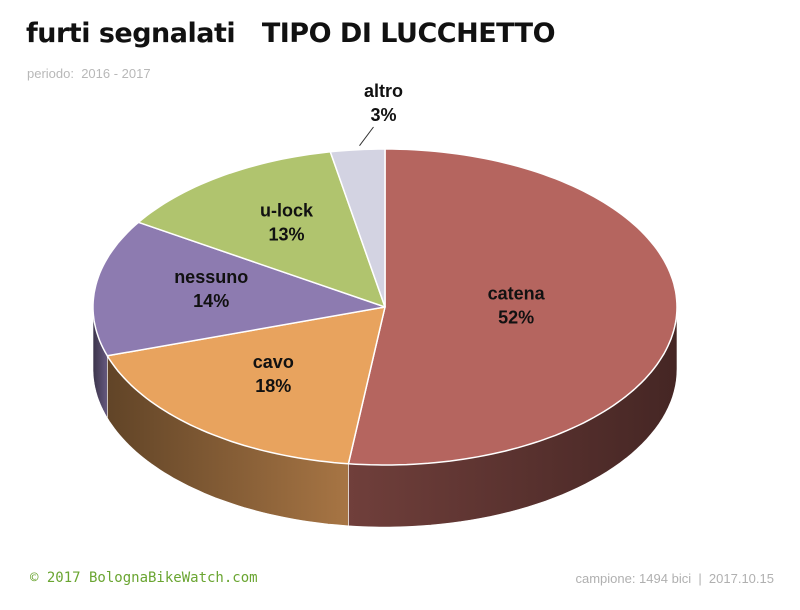  What do you see at coordinates (286, 235) in the screenshot?
I see `slice-value-u-lock: 13%` at bounding box center [286, 235].